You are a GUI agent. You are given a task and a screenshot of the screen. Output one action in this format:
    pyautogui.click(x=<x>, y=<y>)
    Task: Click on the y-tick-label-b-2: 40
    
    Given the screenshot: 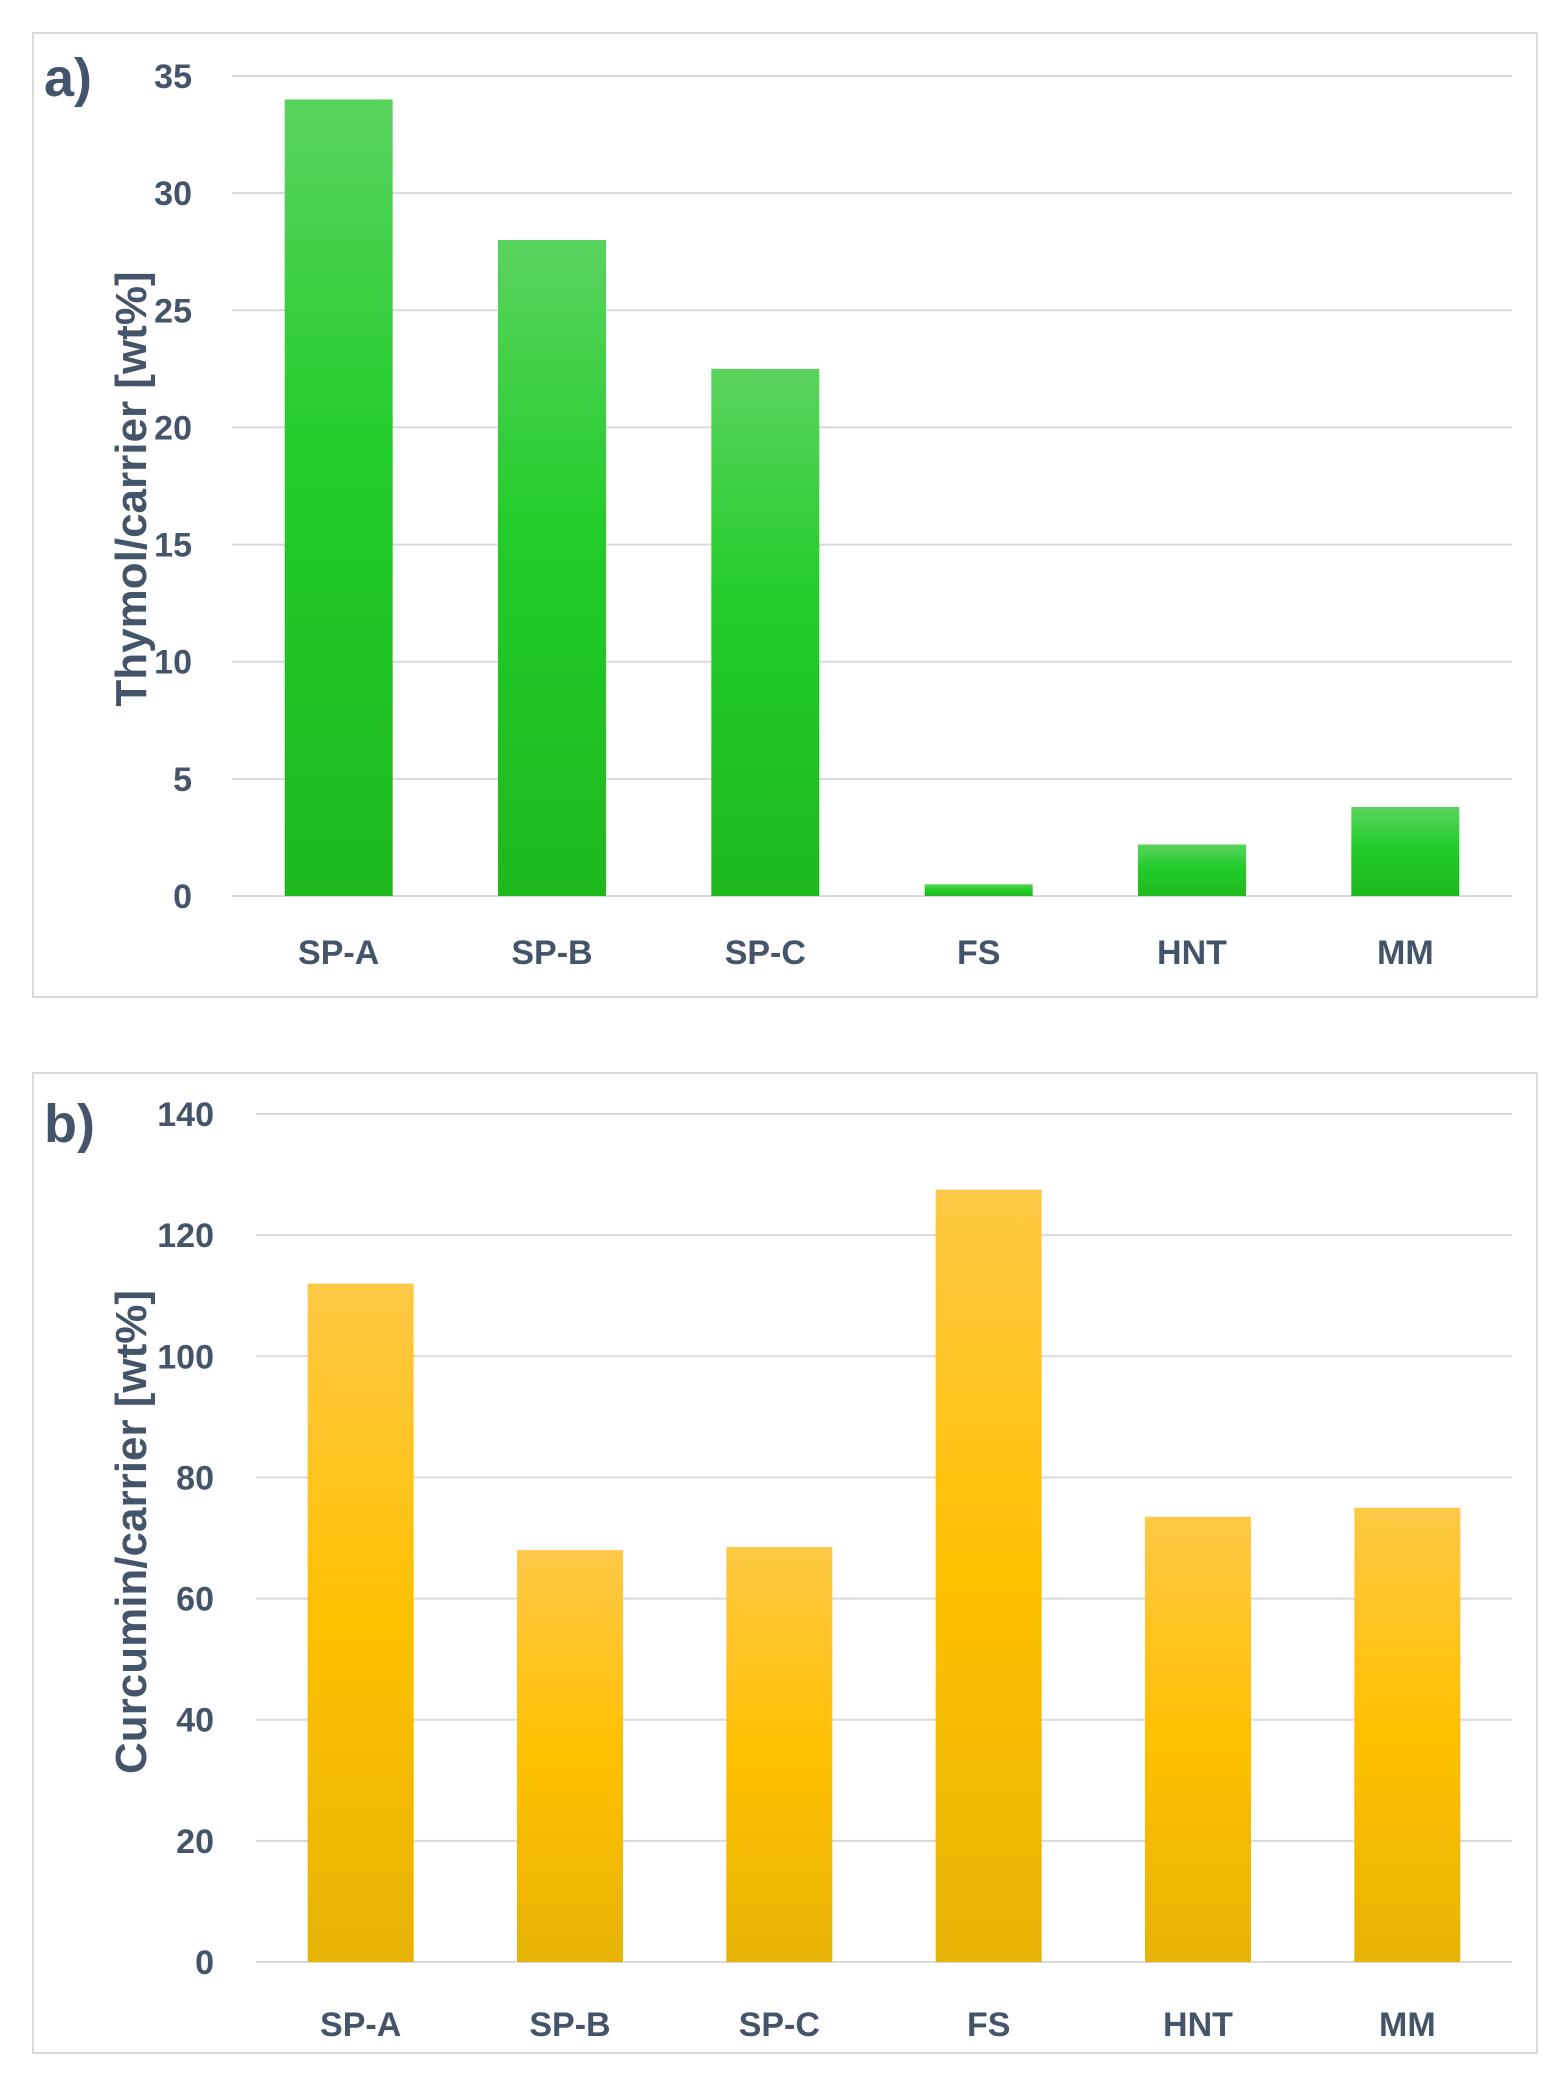 What is the action you would take?
    pyautogui.click(x=195, y=1721)
    